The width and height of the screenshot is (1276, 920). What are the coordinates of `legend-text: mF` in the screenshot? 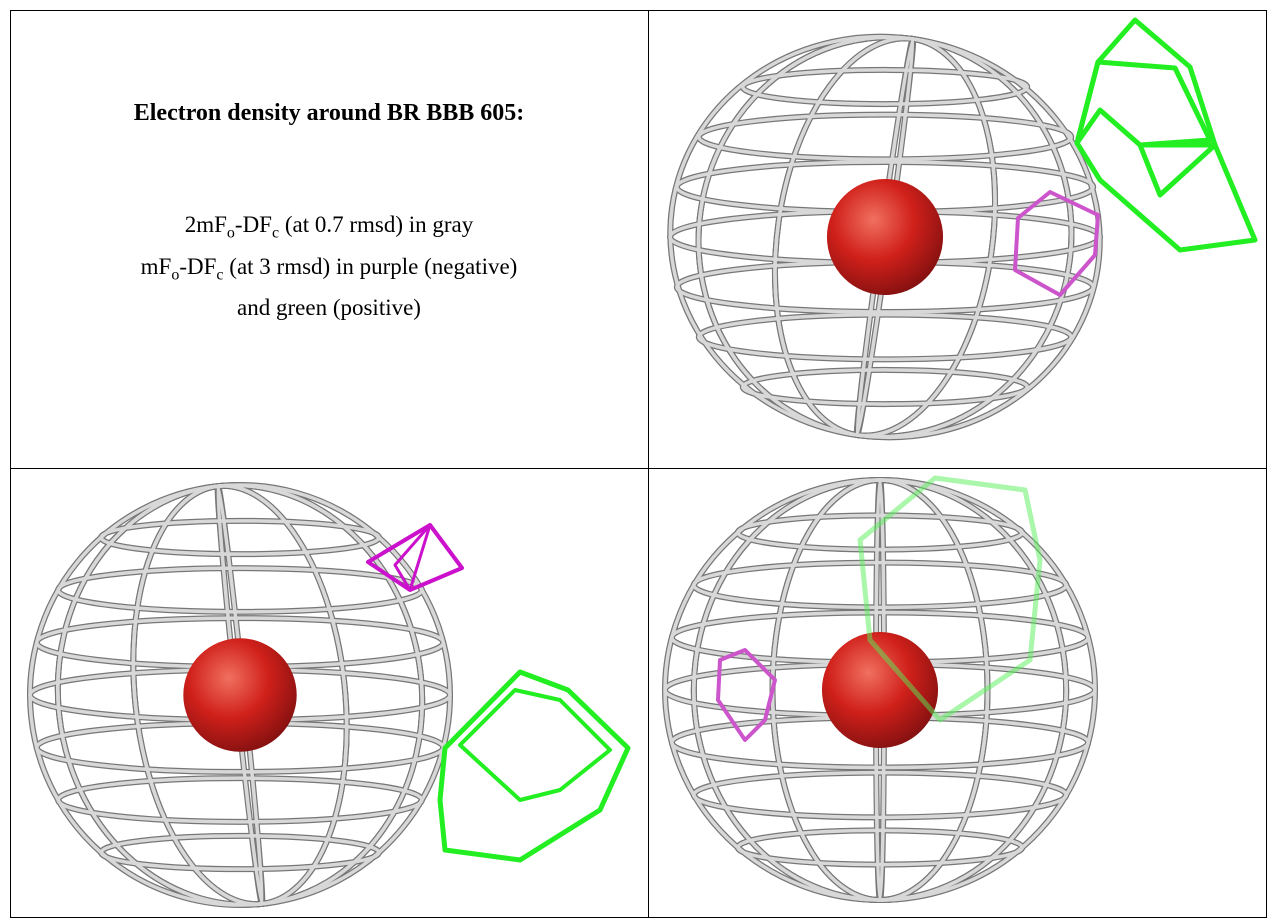 It's located at (156, 266).